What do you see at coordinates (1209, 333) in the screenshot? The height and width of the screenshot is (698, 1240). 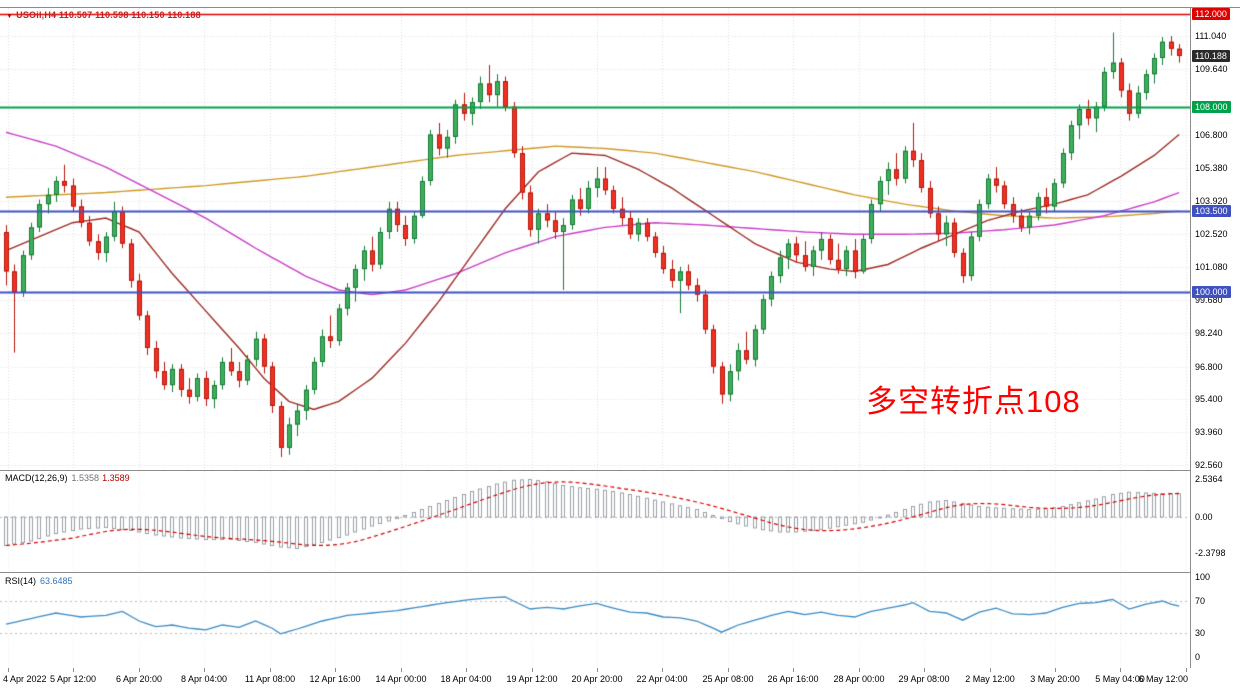 I see `price-axis-label: 98.240` at bounding box center [1209, 333].